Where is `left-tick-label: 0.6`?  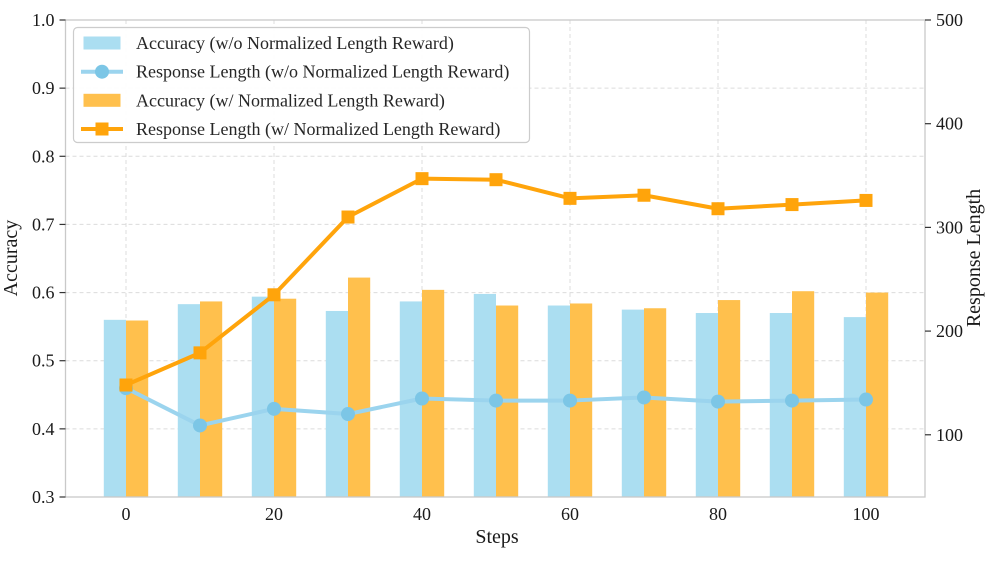
left-tick-label: 0.6 is located at coordinates (43, 293).